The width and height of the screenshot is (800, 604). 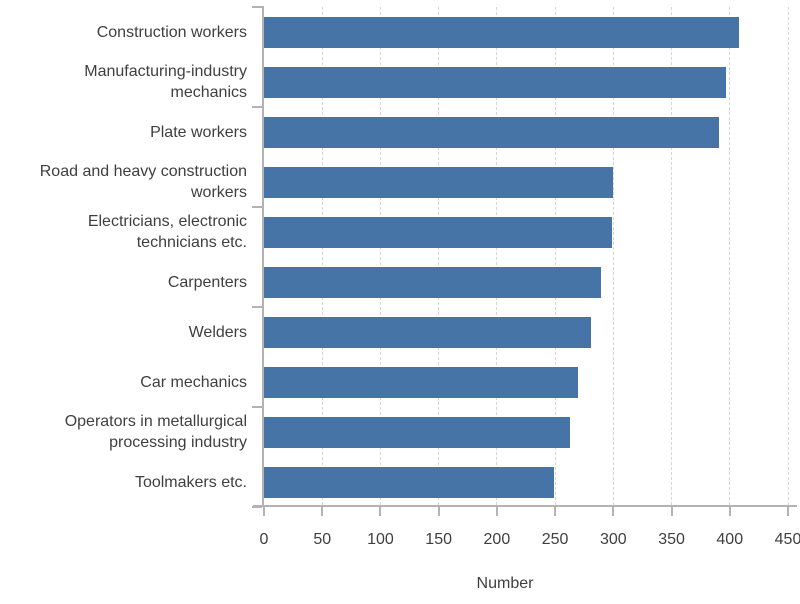 I want to click on category-label-0: Construction workers, so click(x=171, y=32).